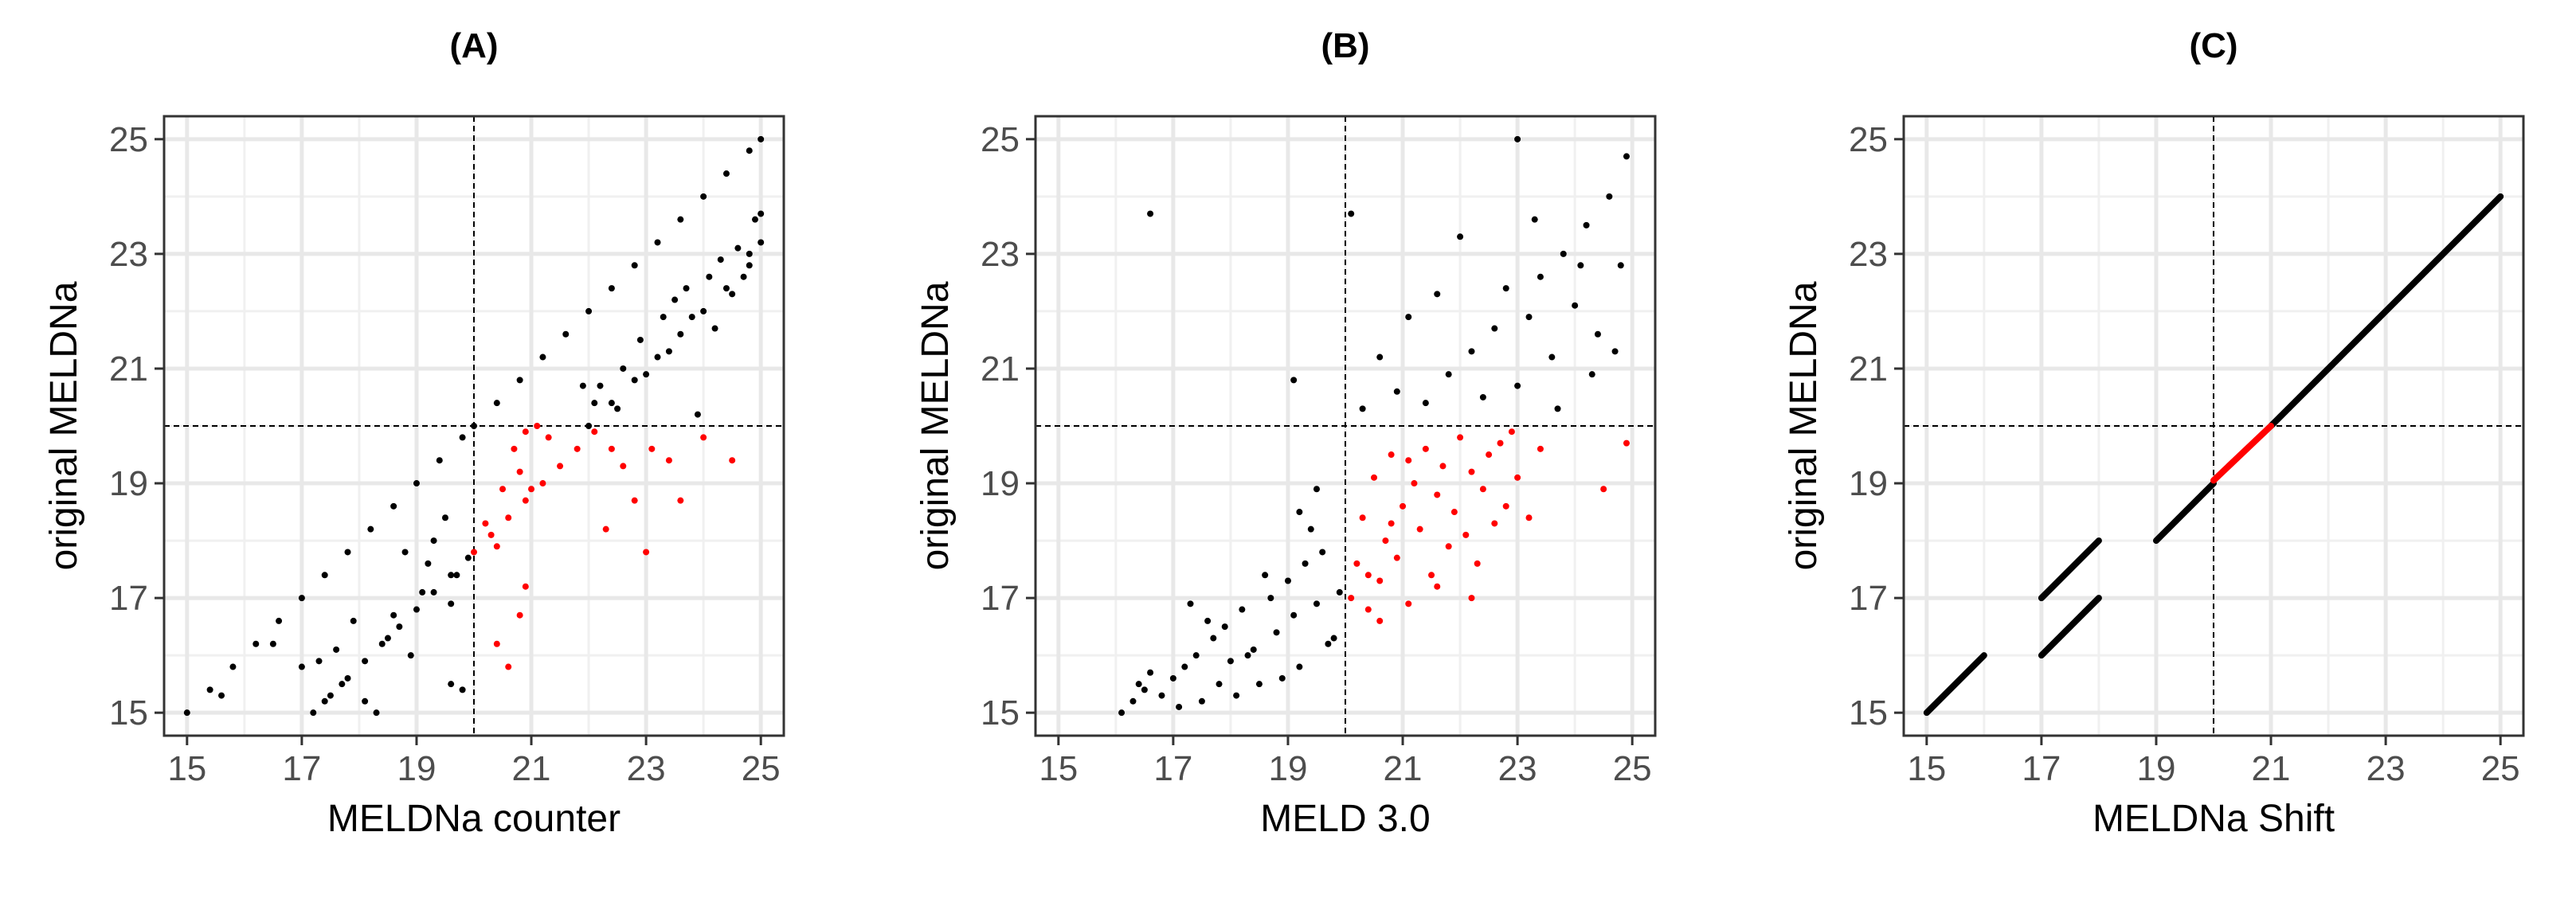 The image size is (2576, 914). I want to click on x-axis-title: MELDNa counter, so click(474, 819).